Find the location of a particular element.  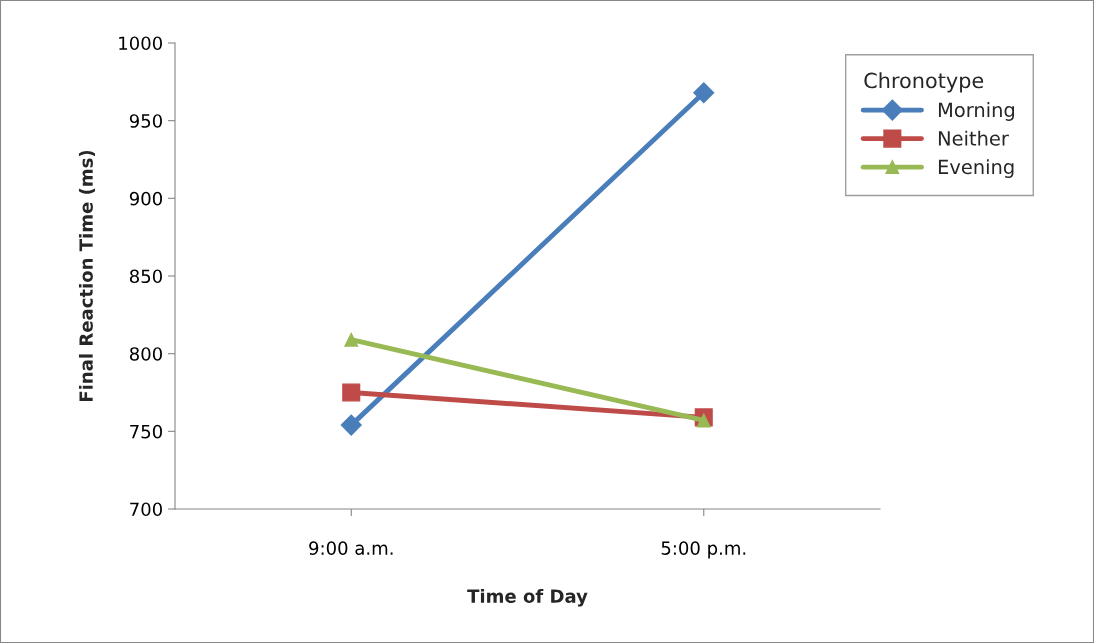

y-tick-label: 750 is located at coordinates (146, 431).